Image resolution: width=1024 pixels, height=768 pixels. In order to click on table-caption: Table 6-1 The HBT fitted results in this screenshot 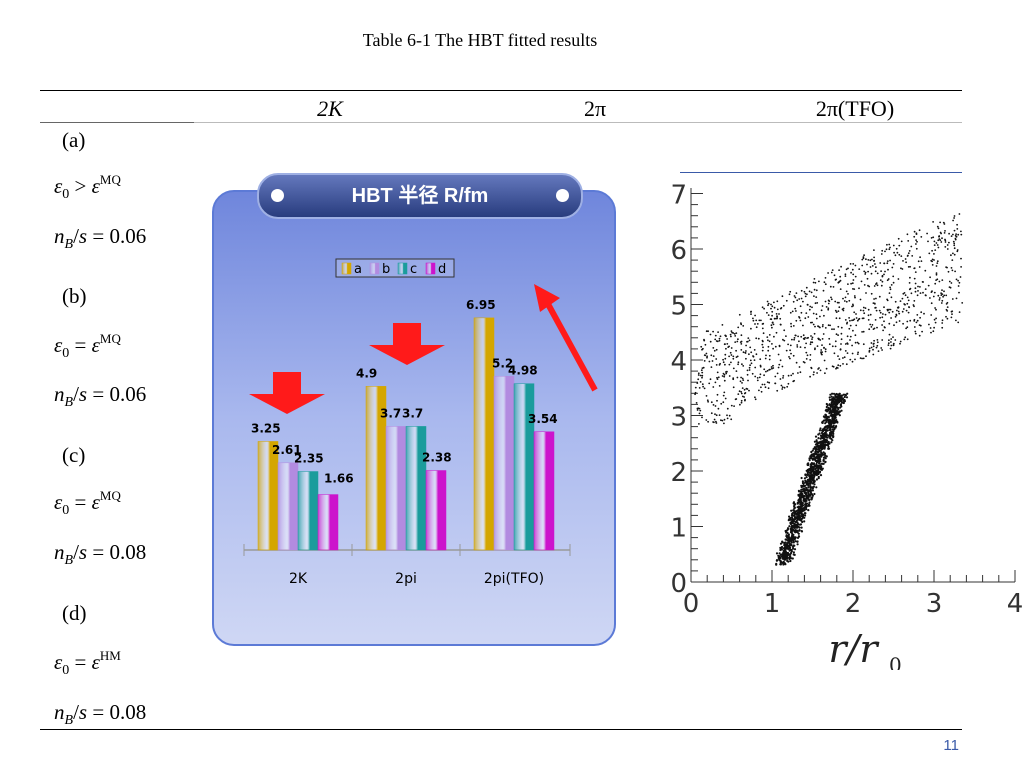, I will do `click(480, 40)`.